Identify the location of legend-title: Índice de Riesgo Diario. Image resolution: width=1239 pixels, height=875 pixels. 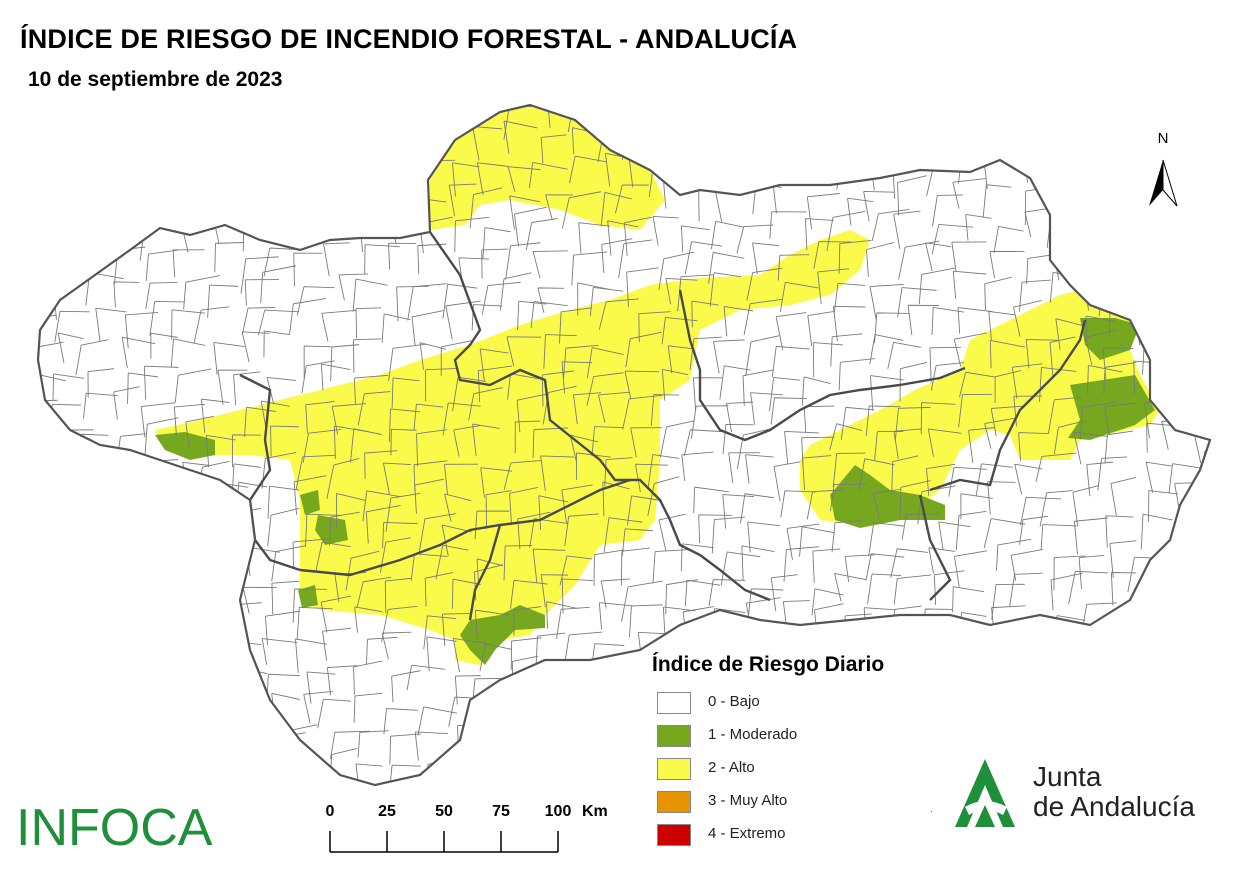
(768, 664).